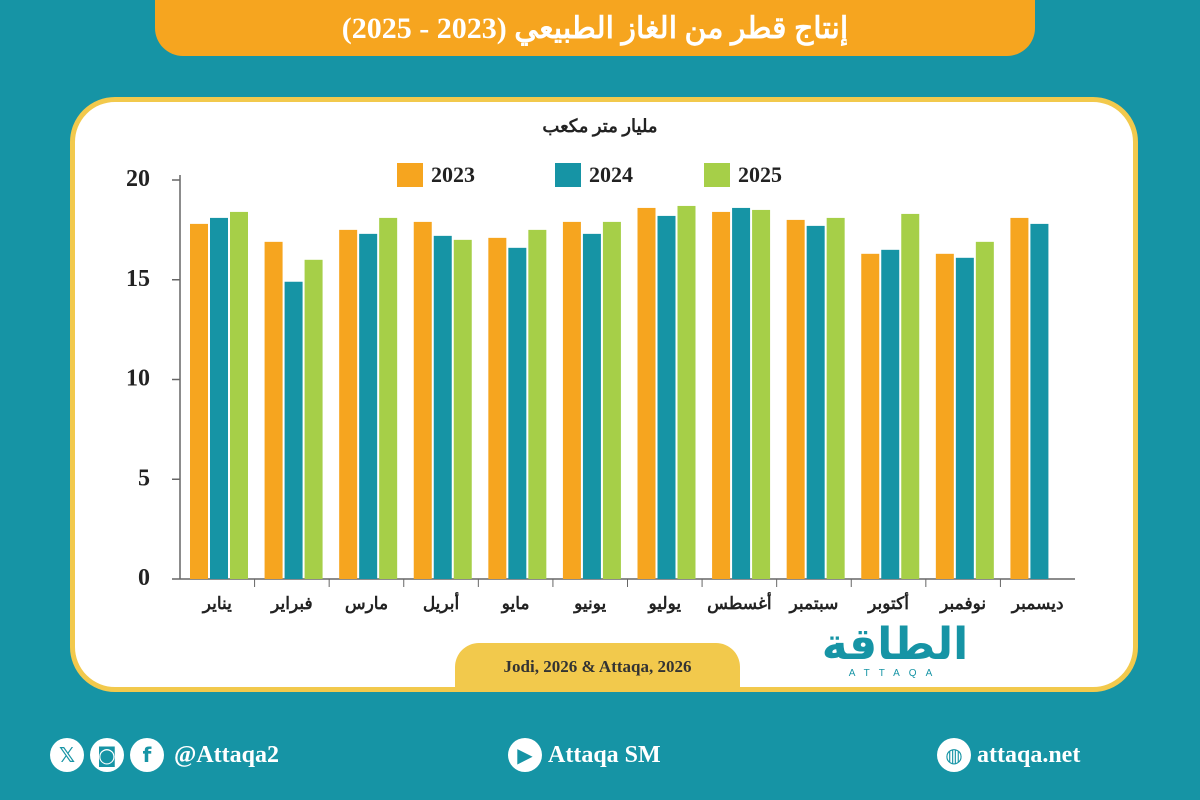 This screenshot has width=1200, height=800. What do you see at coordinates (138, 379) in the screenshot?
I see `y-tick-label: 10` at bounding box center [138, 379].